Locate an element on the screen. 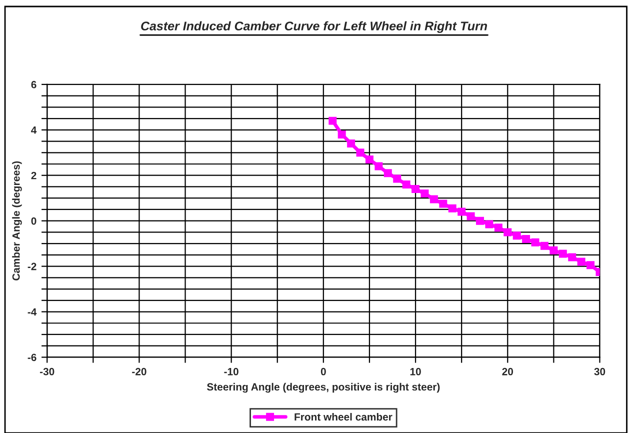 This screenshot has height=433, width=628. y-tick-label: 2 is located at coordinates (33, 176).